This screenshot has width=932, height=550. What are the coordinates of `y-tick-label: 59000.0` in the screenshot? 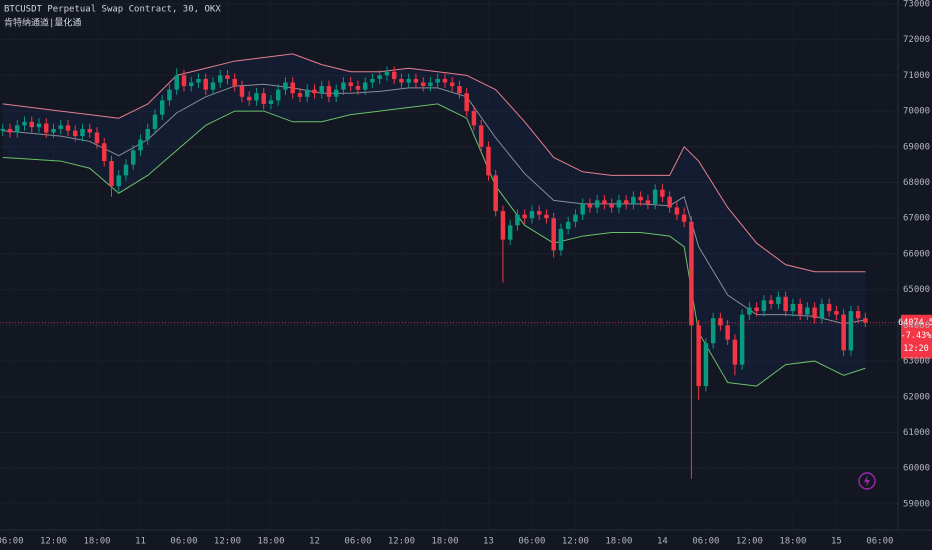 It's located at (917, 504).